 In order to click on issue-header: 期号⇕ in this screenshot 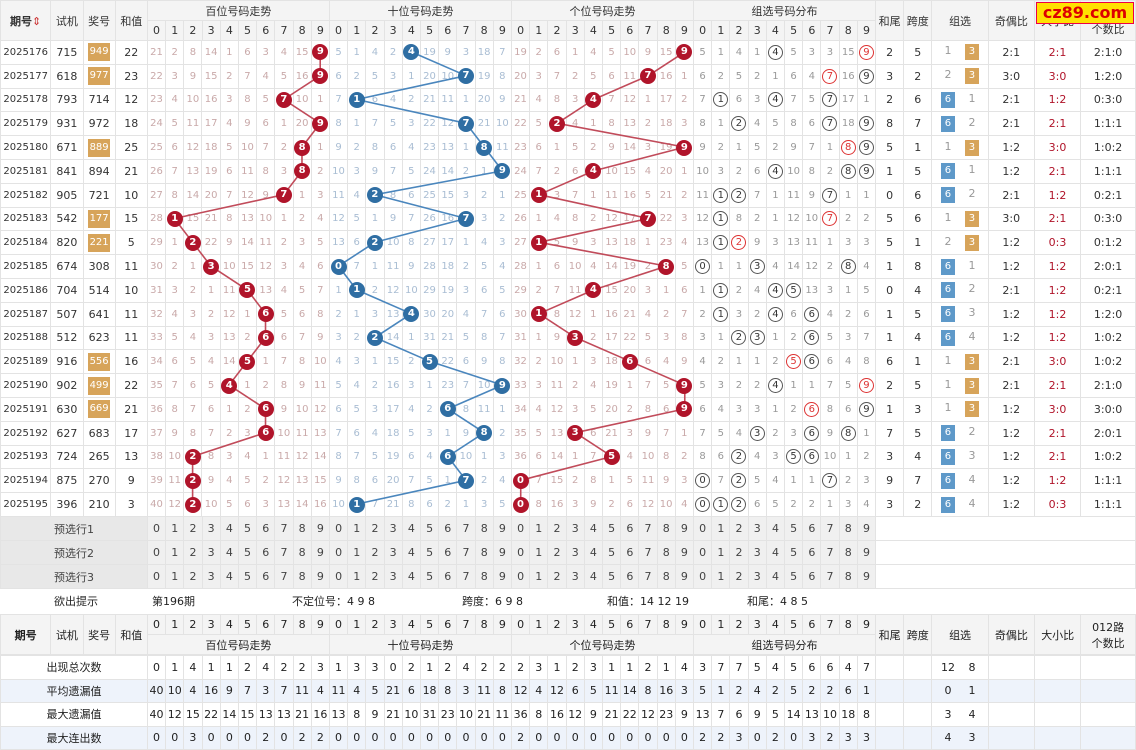, I will do `click(26, 20)`.